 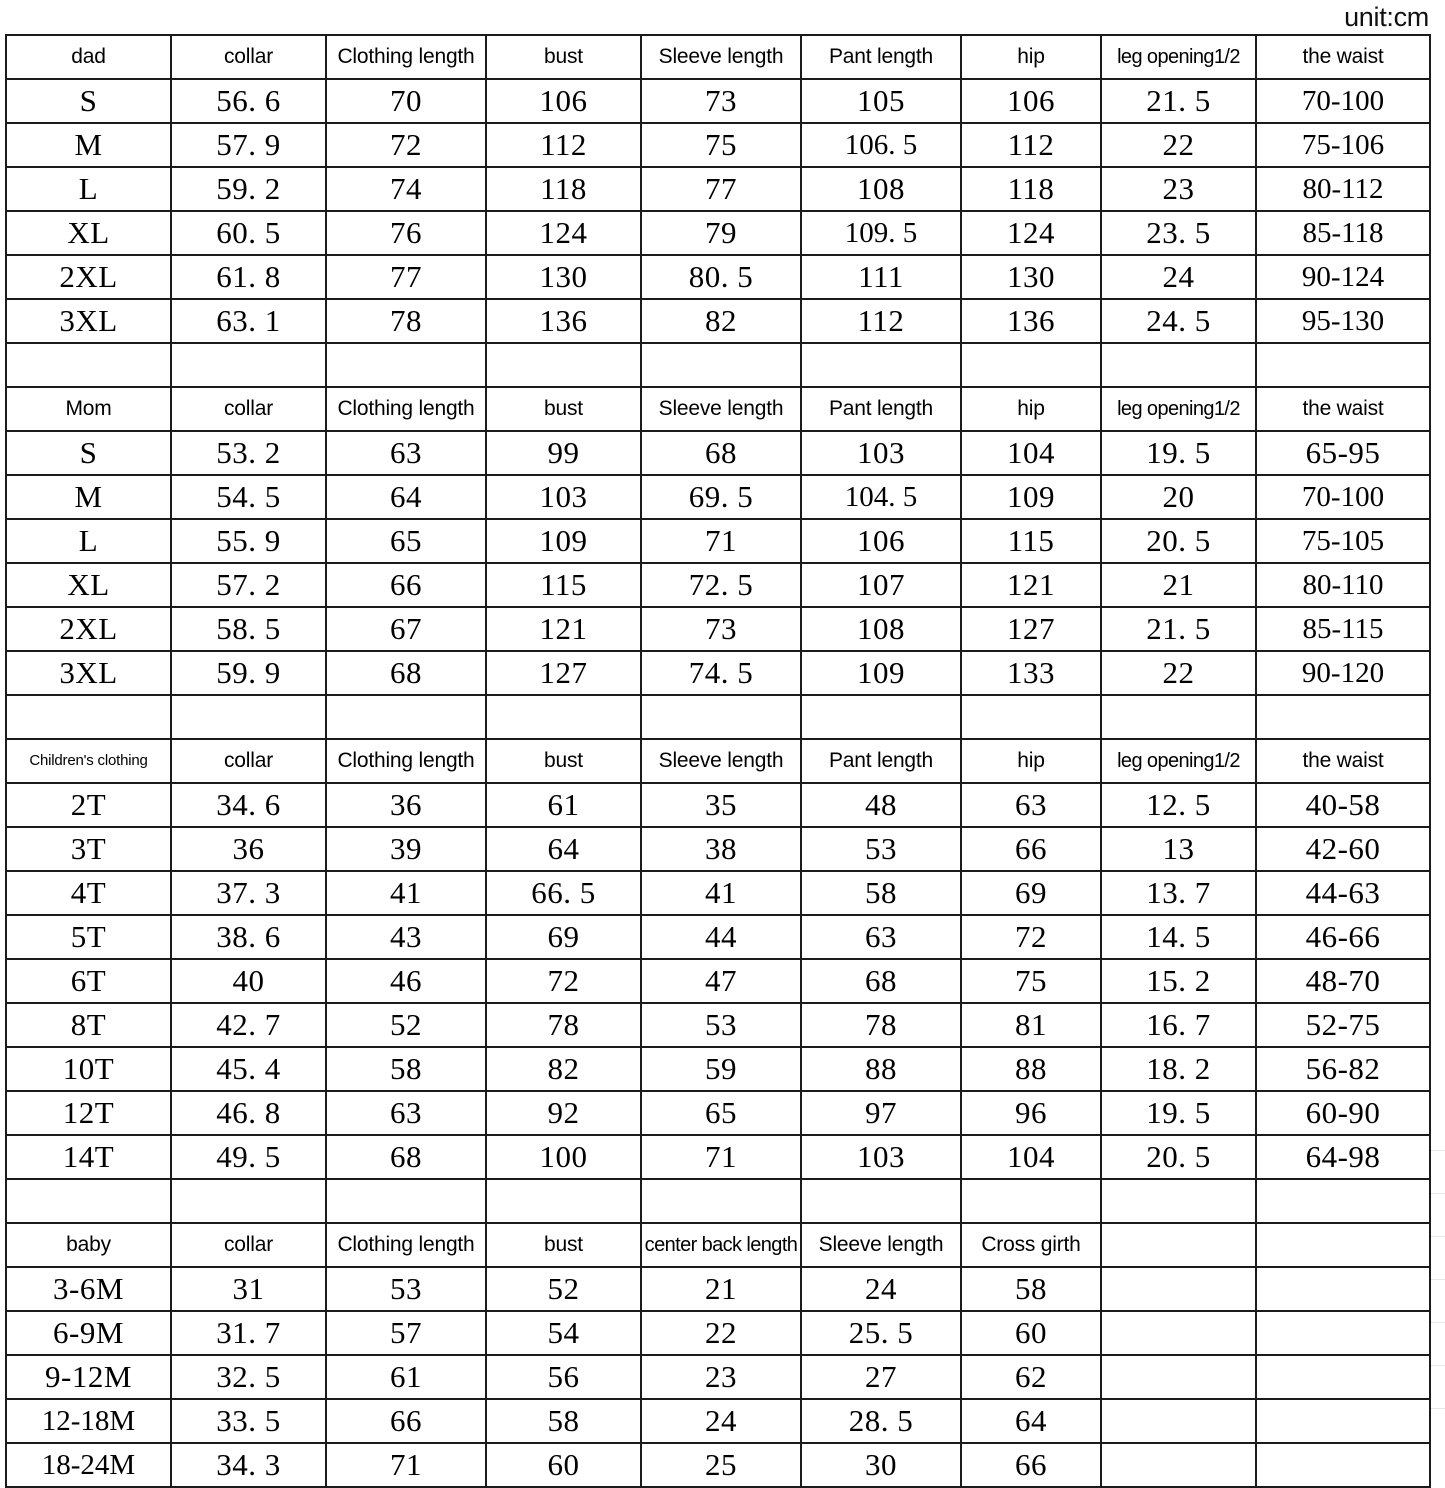 What do you see at coordinates (718, 805) in the screenshot?
I see `table-row: 2T 34. 6 36 61 35 48 63 12. 5 40-58` at bounding box center [718, 805].